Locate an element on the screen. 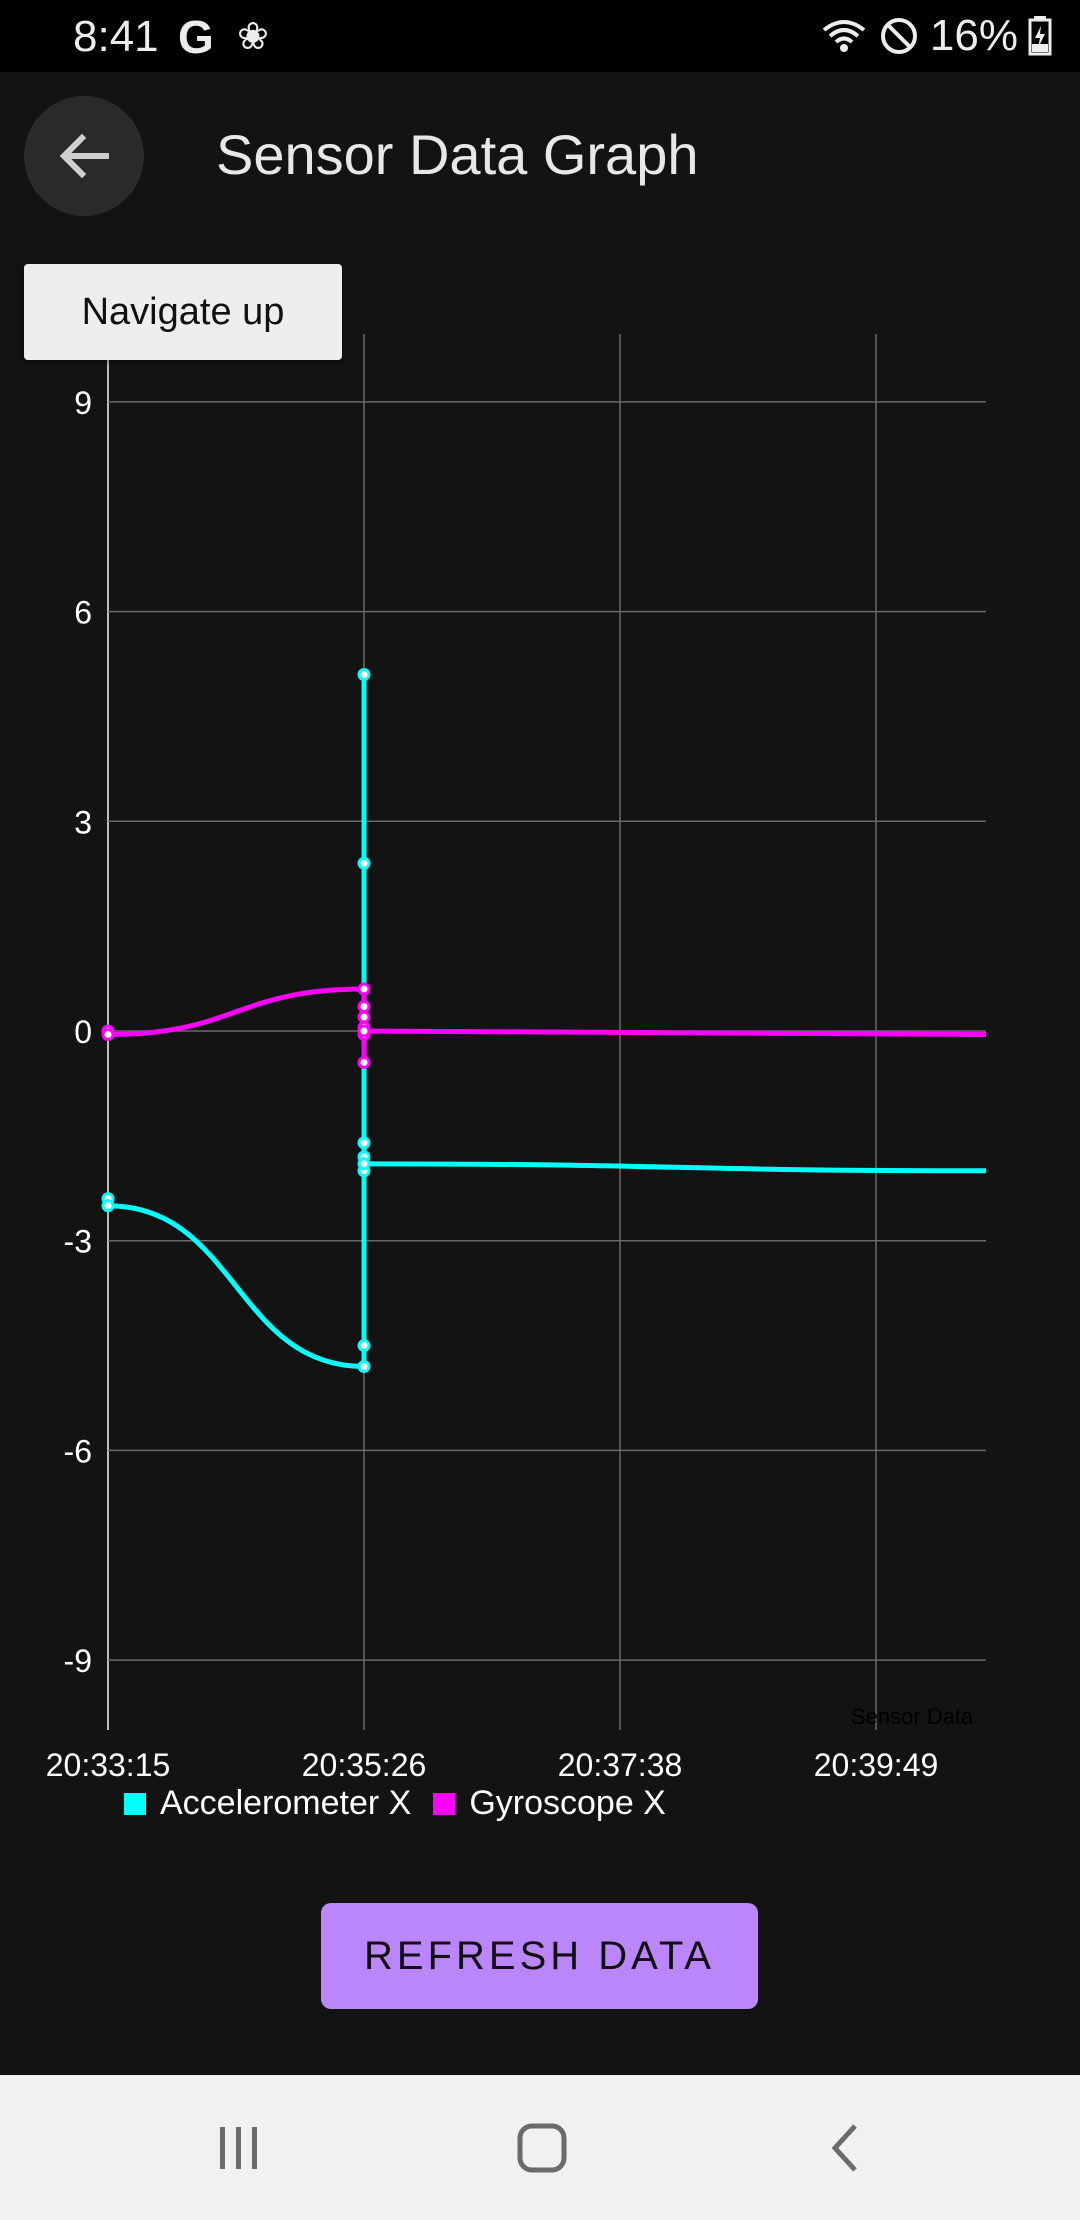  nav-back-button is located at coordinates (845, 2148).